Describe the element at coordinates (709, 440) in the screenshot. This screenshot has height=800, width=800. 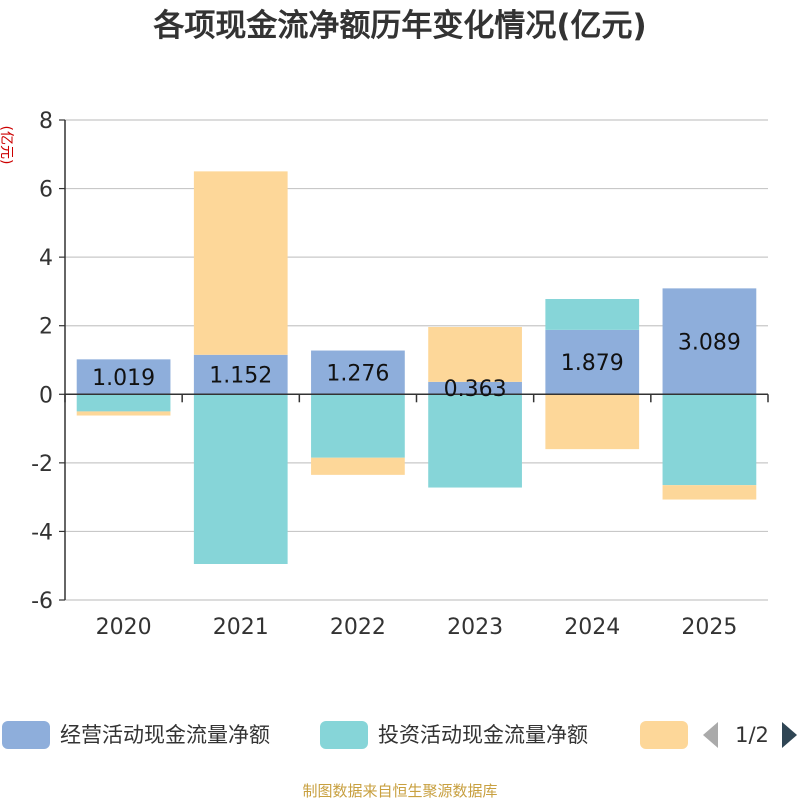
I see `bar-series1-2025` at that location.